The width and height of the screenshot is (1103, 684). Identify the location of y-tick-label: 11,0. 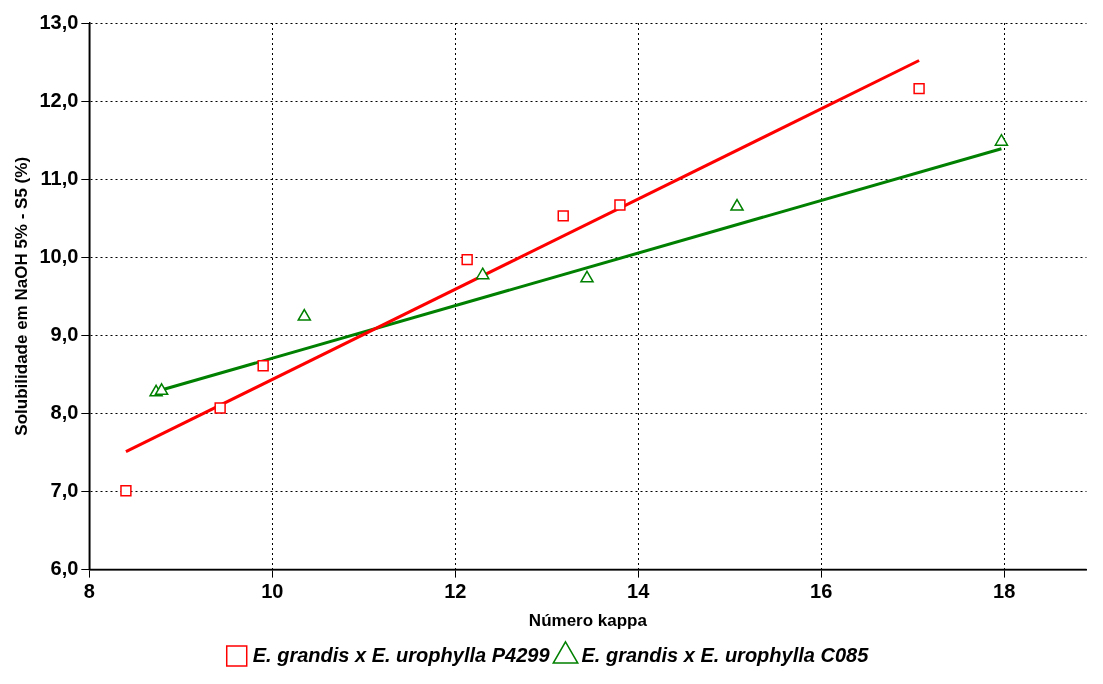
(59, 177).